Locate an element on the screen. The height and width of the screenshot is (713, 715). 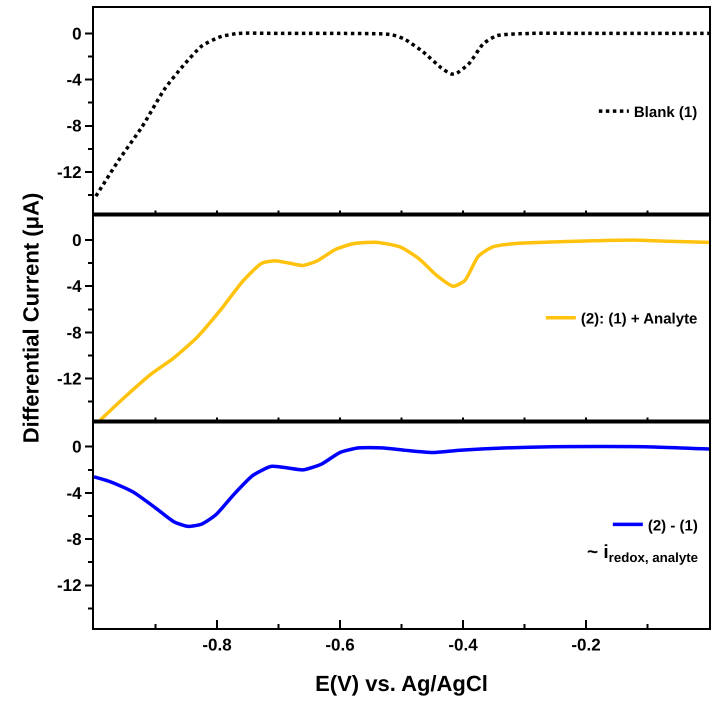
legend-label: (2): (1) + Analyte is located at coordinates (639, 319).